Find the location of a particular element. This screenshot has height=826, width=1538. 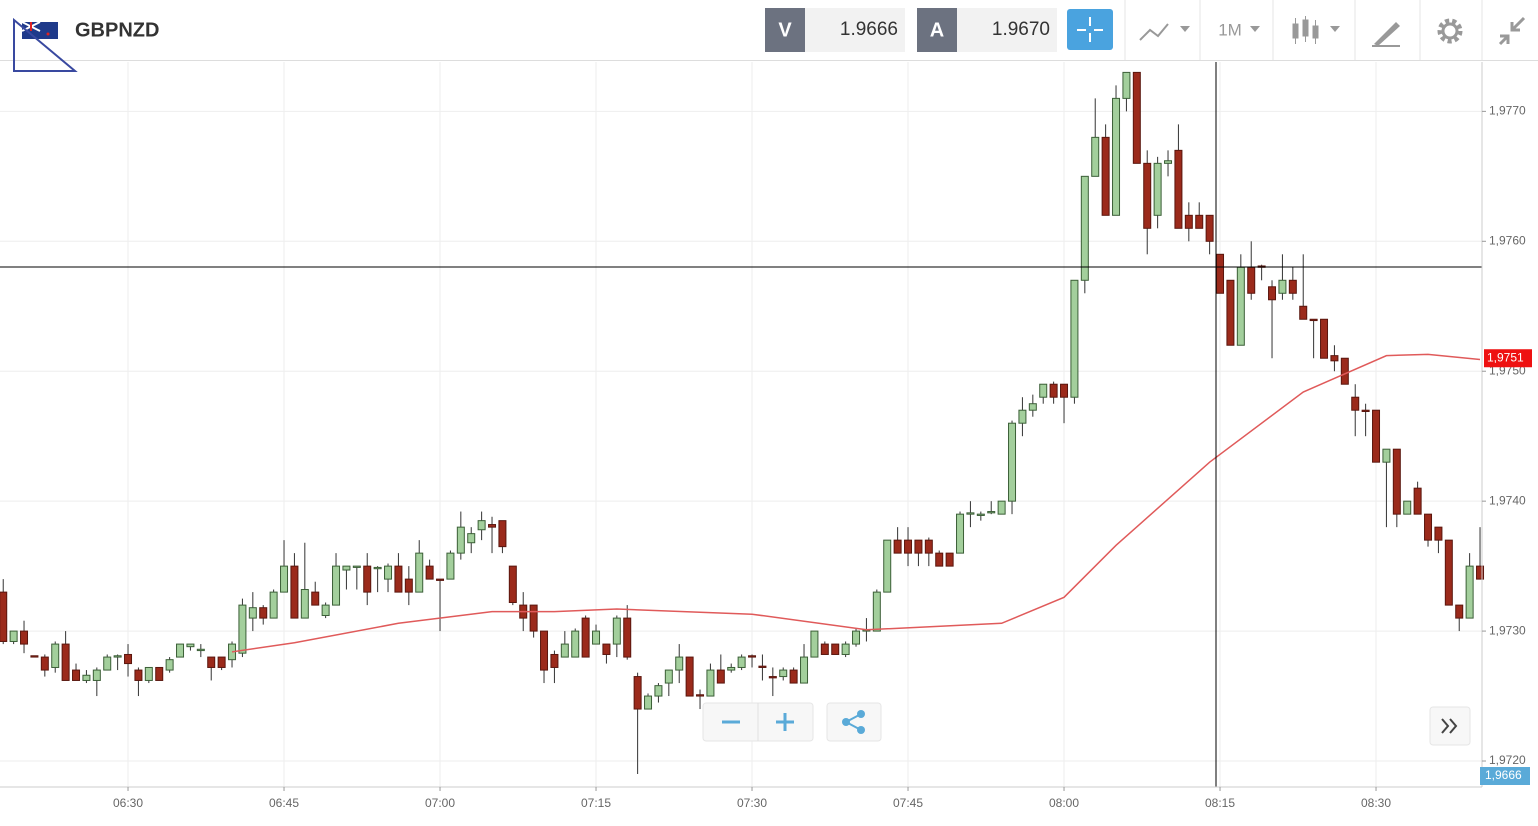

timeframe: 1M is located at coordinates (1230, 29).